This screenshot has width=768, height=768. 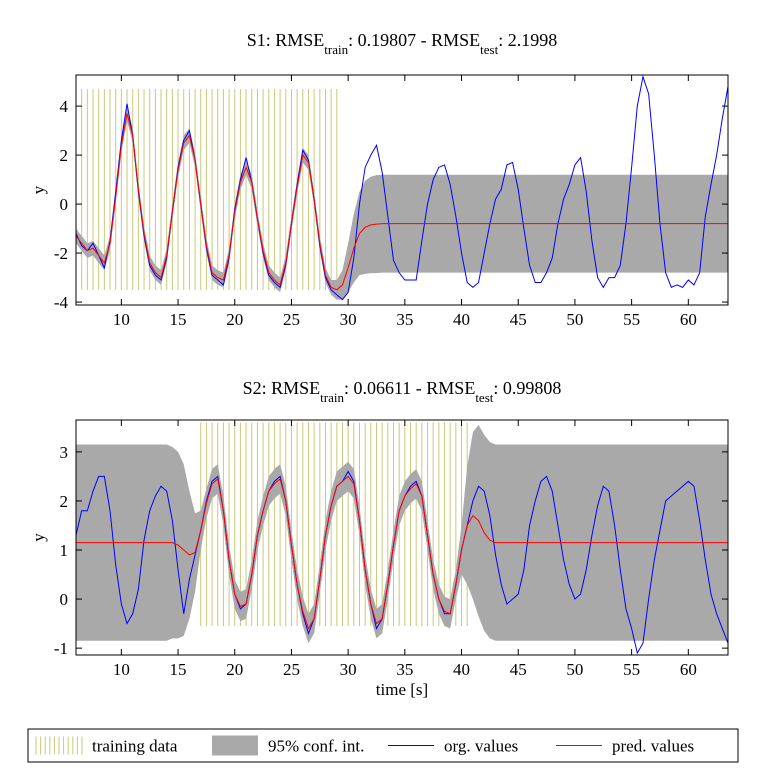 I want to click on x-axis-label: time [s], so click(x=402, y=689).